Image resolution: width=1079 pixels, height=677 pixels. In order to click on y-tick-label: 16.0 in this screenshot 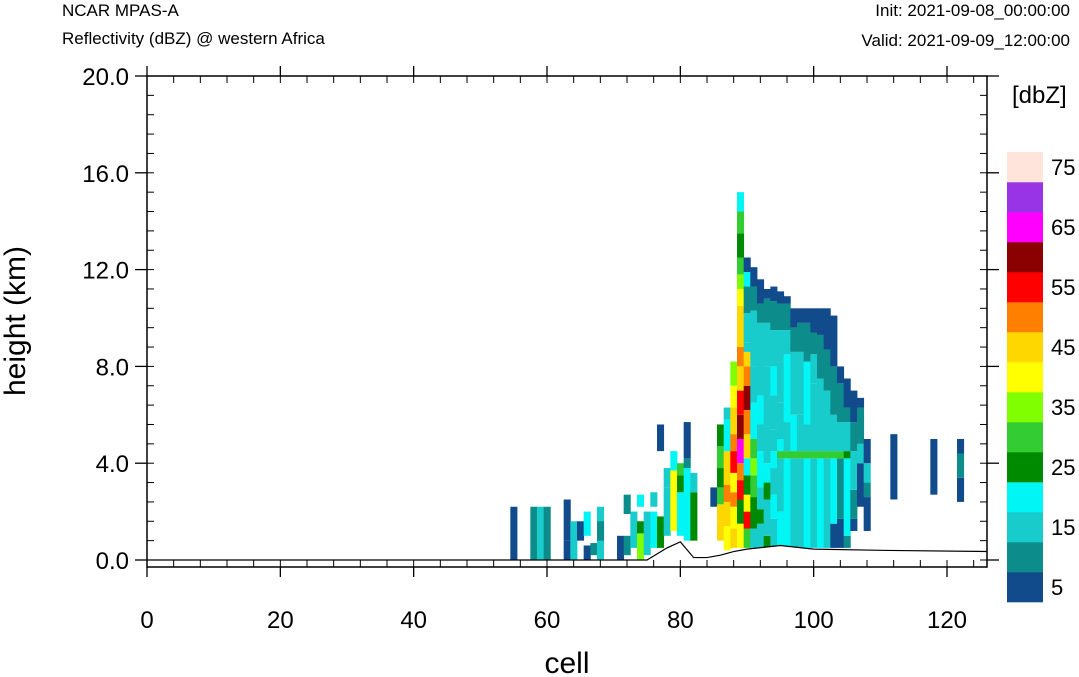, I will do `click(105, 174)`.